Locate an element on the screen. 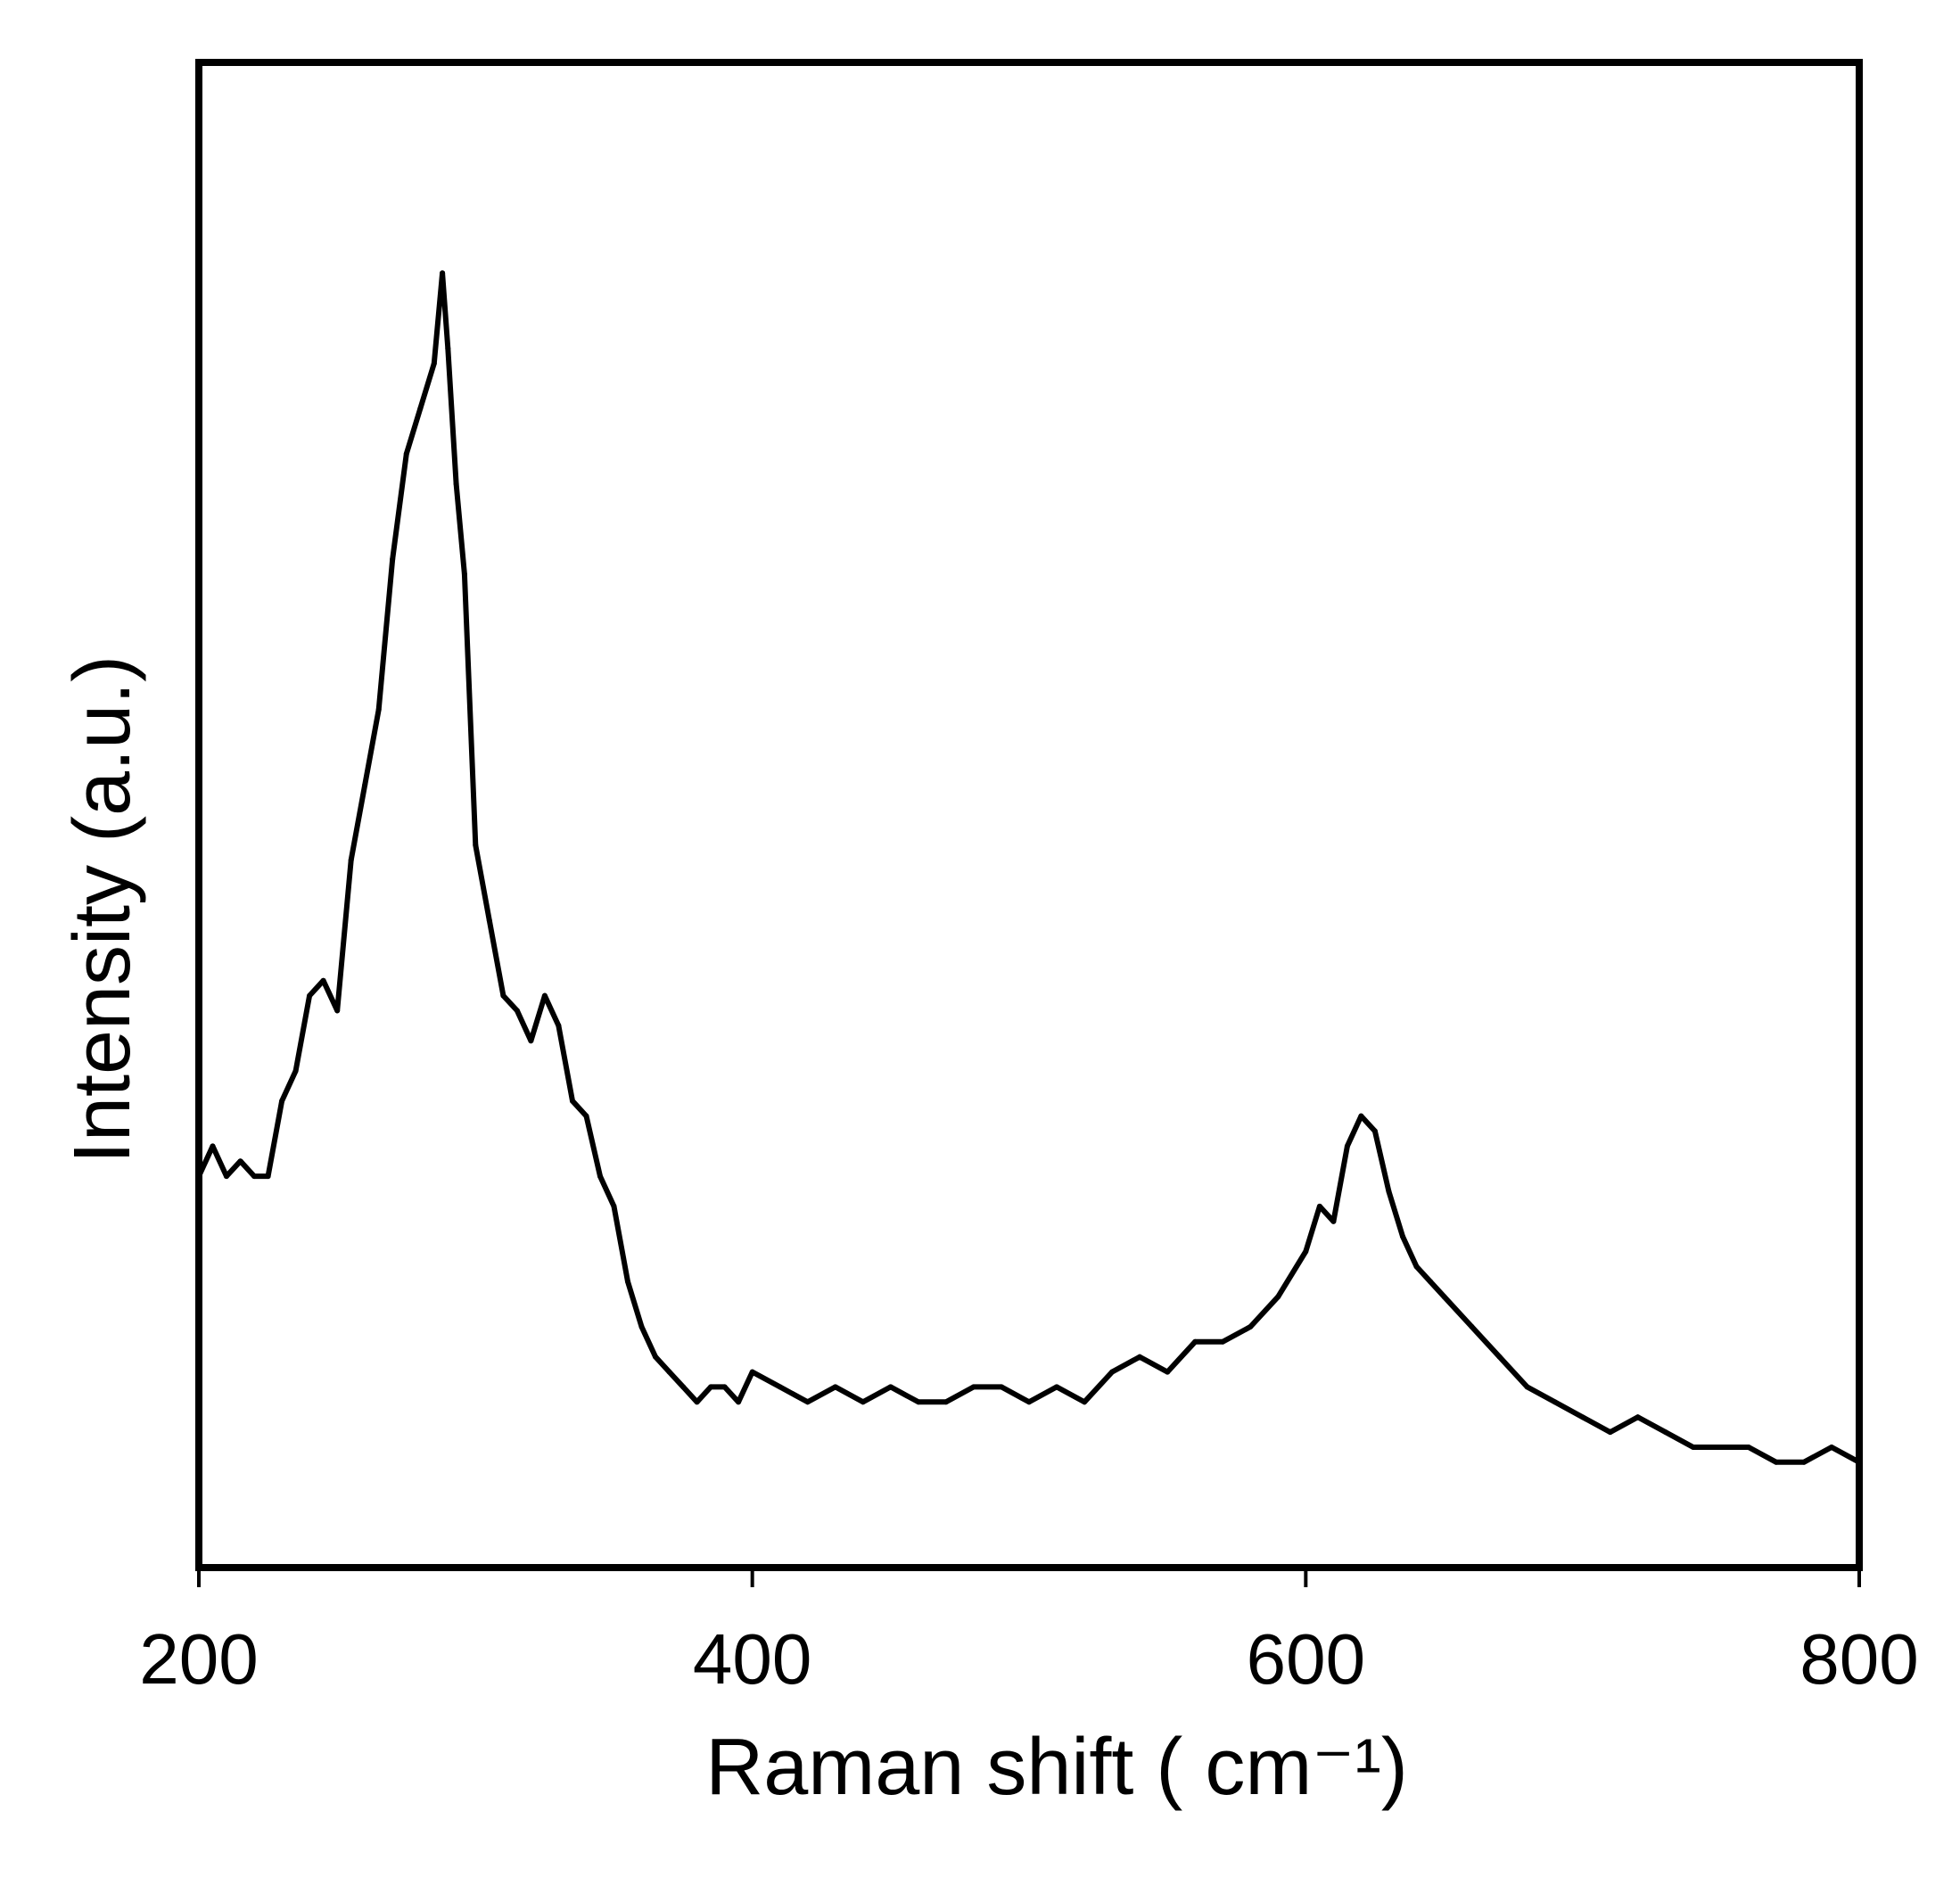 Image resolution: width=1960 pixels, height=1877 pixels. x-tick-label: 200 is located at coordinates (198, 1659).